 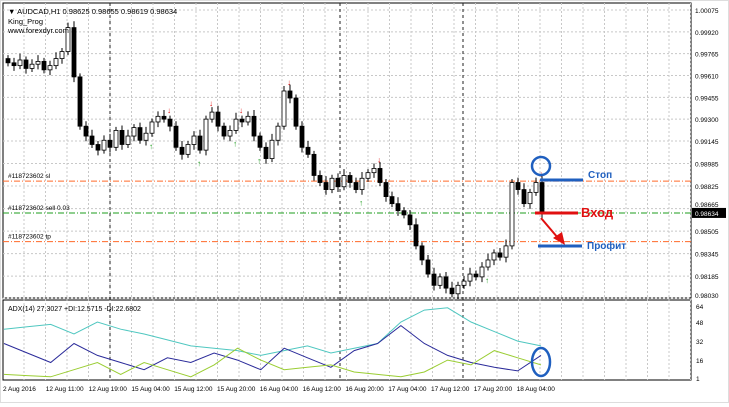 What do you see at coordinates (707, 33) in the screenshot?
I see `price-tick-label: 0.99920` at bounding box center [707, 33].